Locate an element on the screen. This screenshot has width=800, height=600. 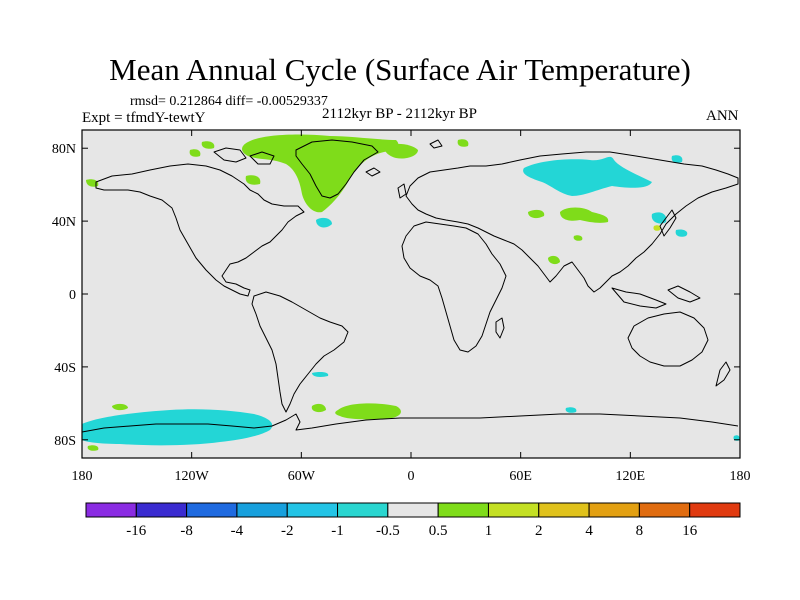
colorbar-label: -16 is located at coordinates (136, 531).